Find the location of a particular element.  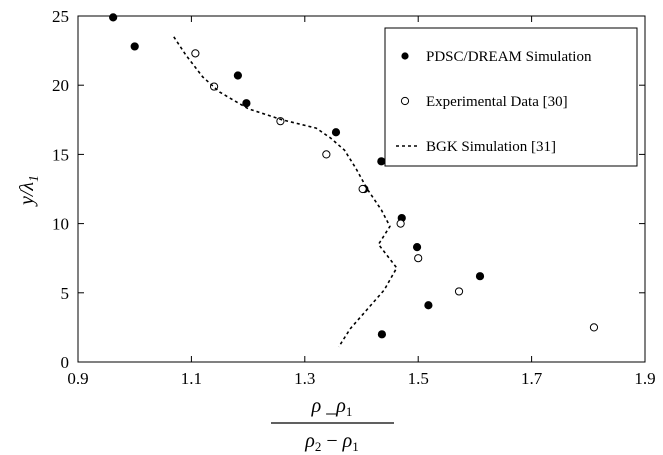

x-axis-label: ρ _ρ1 ρ2 − ρ1 is located at coordinates (332, 424).